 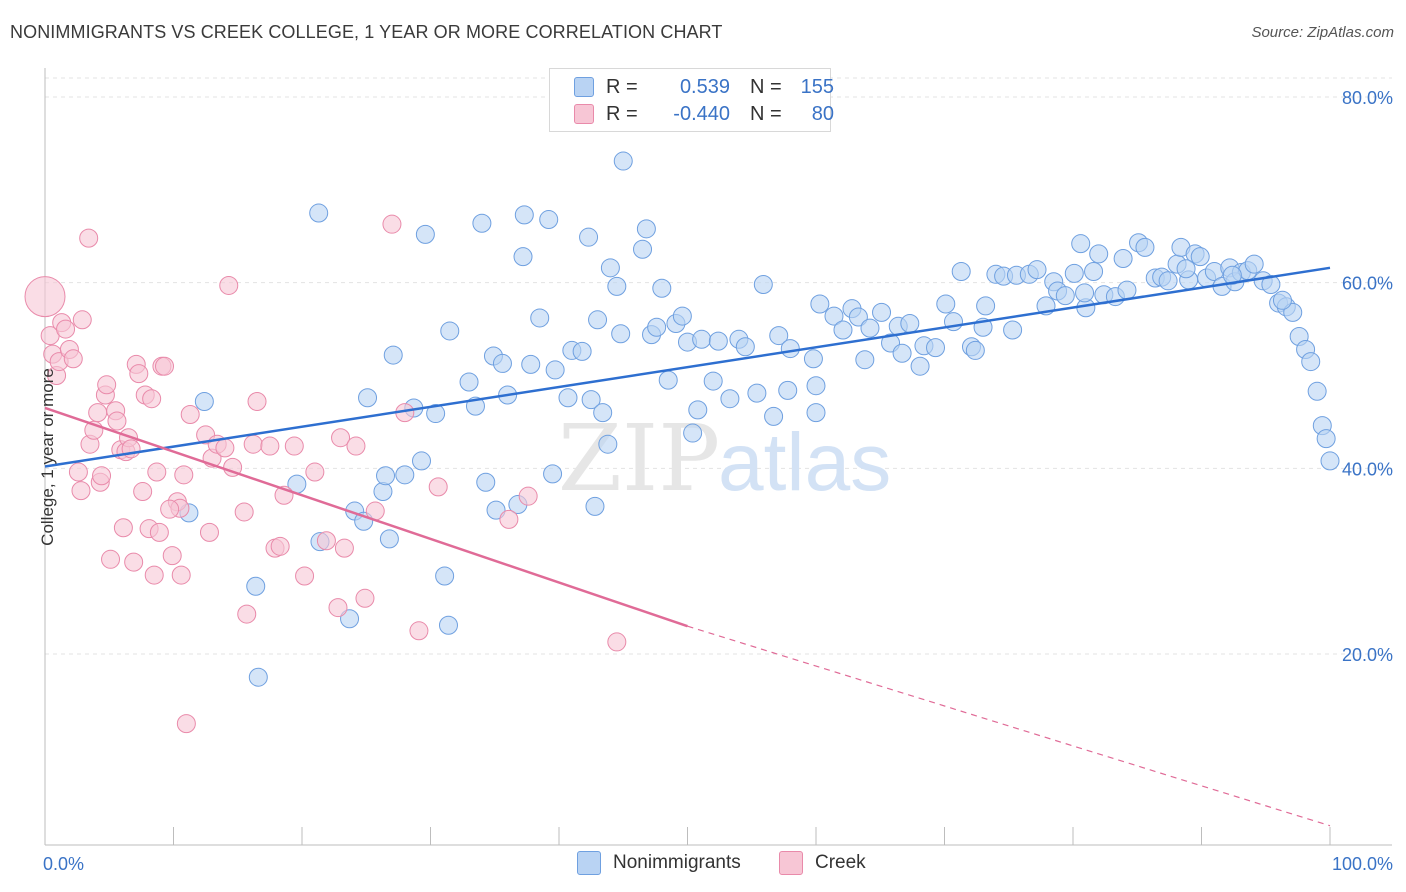 I want to click on legend-n-value: 155, so click(x=817, y=86).